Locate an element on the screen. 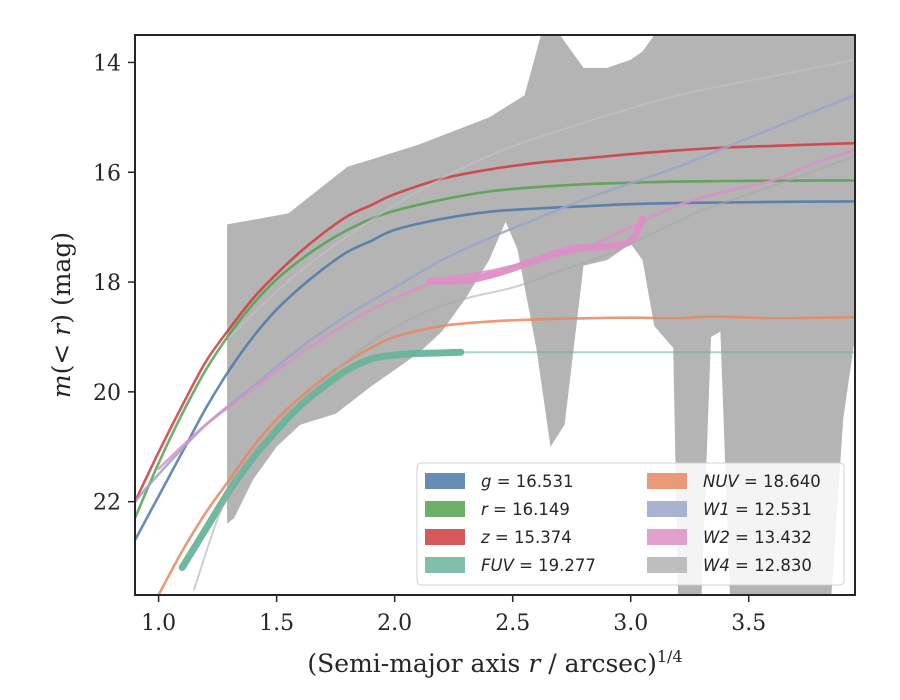 Image resolution: width=900 pixels, height=700 pixels. legend-swatch-r is located at coordinates (445, 509).